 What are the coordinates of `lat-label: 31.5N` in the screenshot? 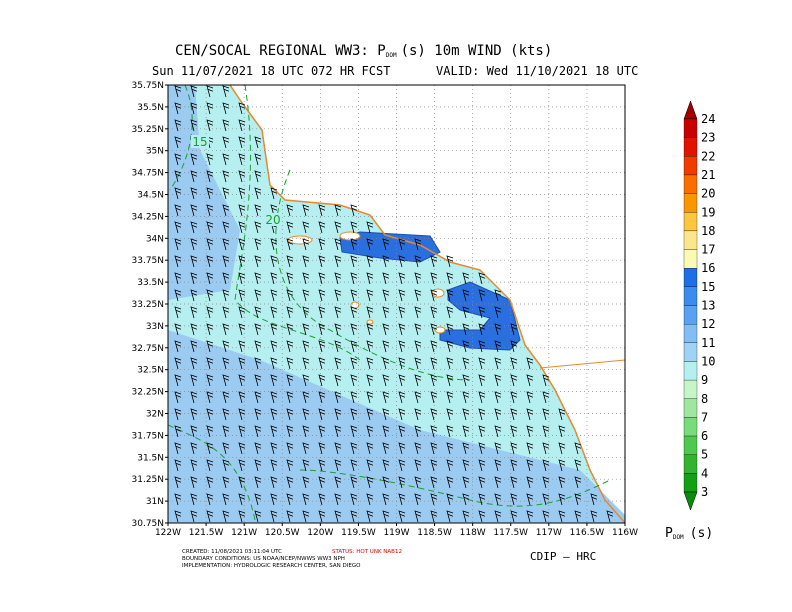 It's located at (150, 458).